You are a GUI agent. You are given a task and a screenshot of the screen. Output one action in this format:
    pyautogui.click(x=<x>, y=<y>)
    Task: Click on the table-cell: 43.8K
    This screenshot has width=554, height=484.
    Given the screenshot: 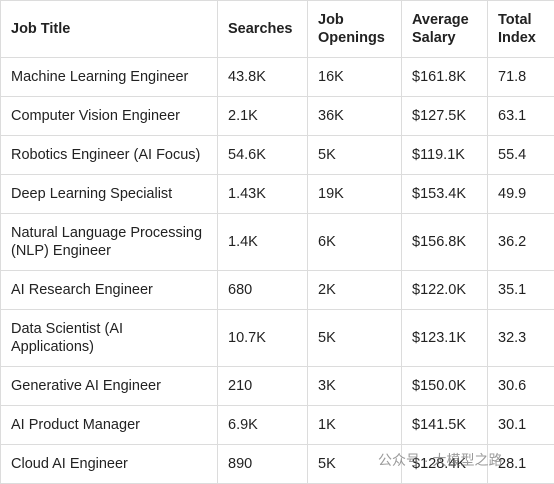 What is the action you would take?
    pyautogui.click(x=263, y=77)
    